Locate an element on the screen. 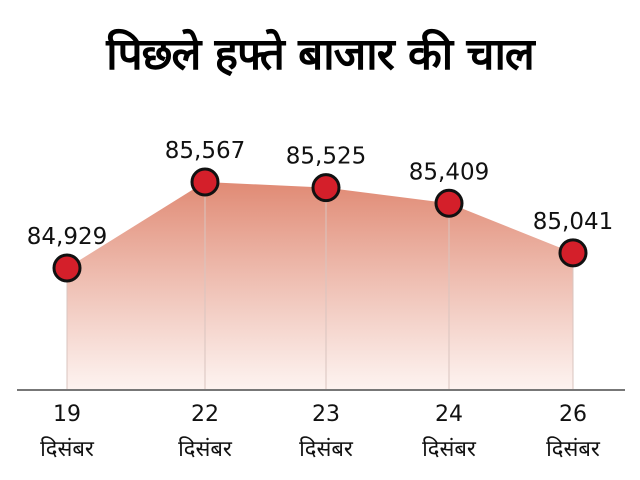  x-label-day: 24 is located at coordinates (449, 414).